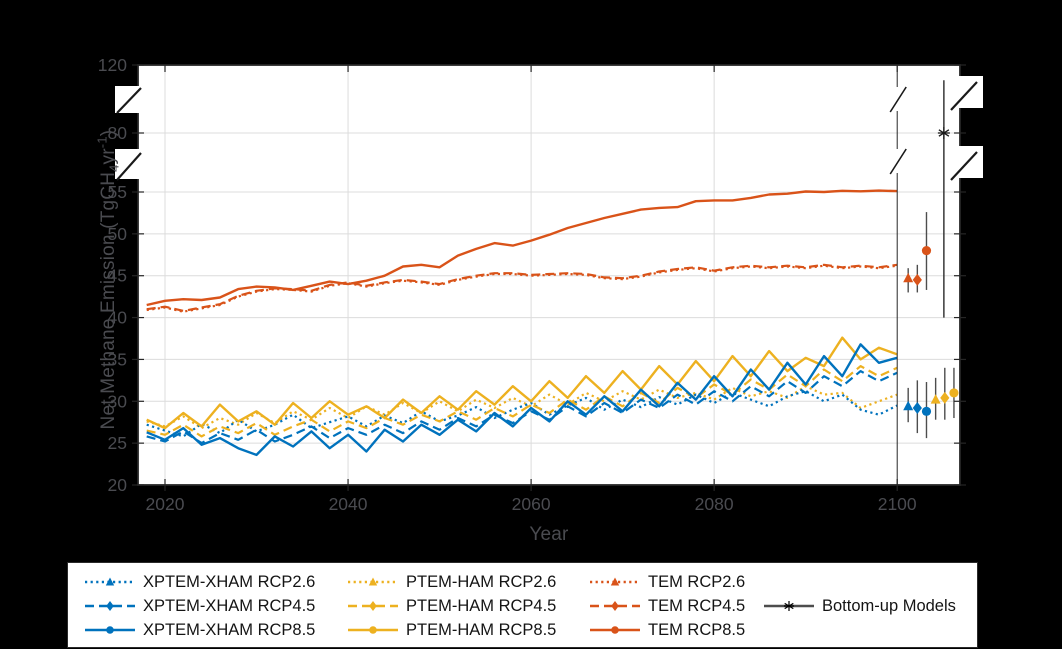  Describe the element at coordinates (481, 581) in the screenshot. I see `legend-entry-label: PTEM-HAM RCP2.6` at that location.